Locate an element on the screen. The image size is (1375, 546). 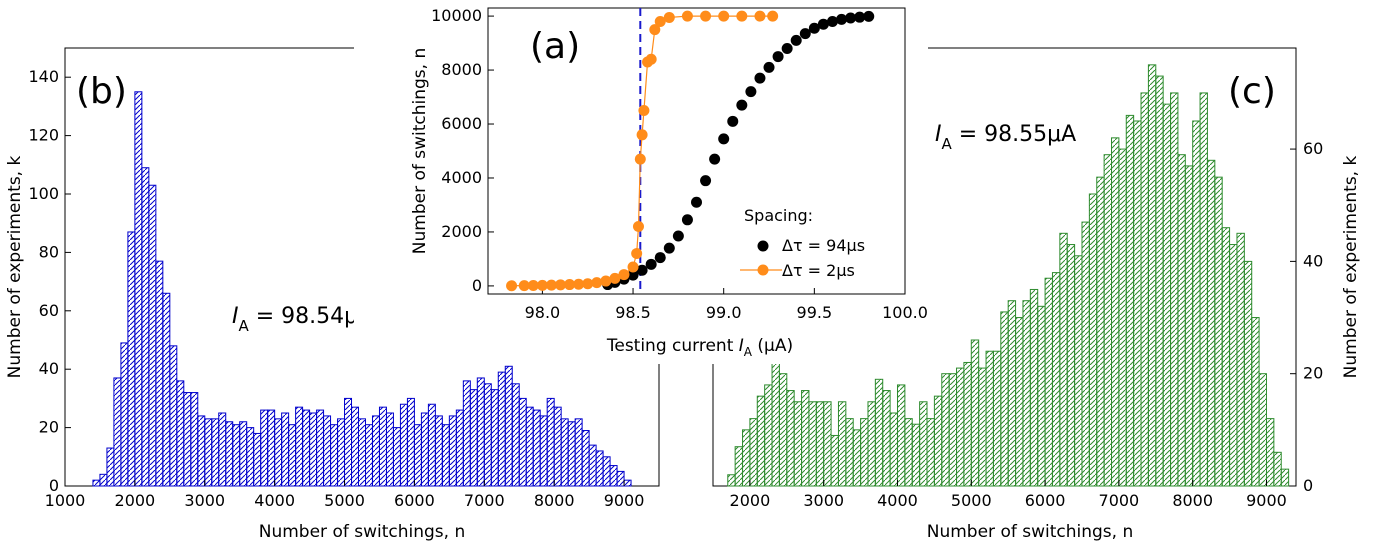
legend-marker-2us is located at coordinates (763, 270).